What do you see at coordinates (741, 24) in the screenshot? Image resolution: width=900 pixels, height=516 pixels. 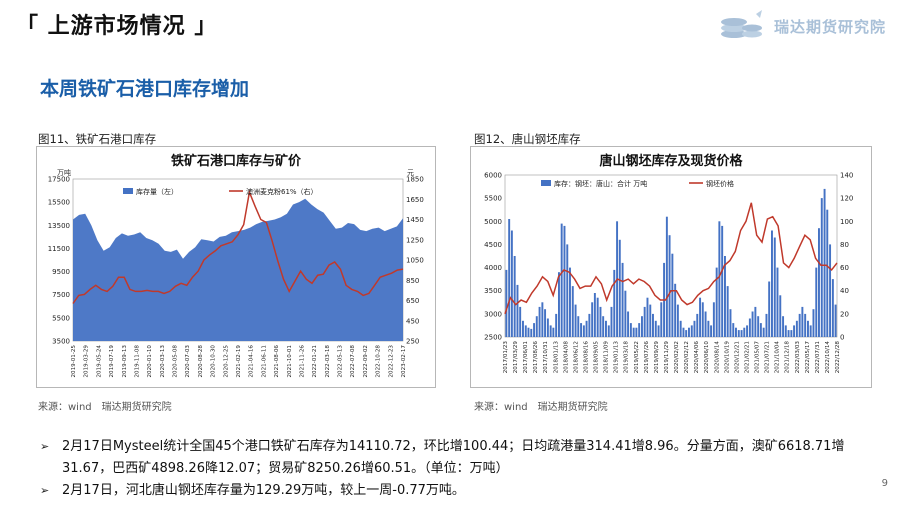 I see `company-logo` at bounding box center [741, 24].